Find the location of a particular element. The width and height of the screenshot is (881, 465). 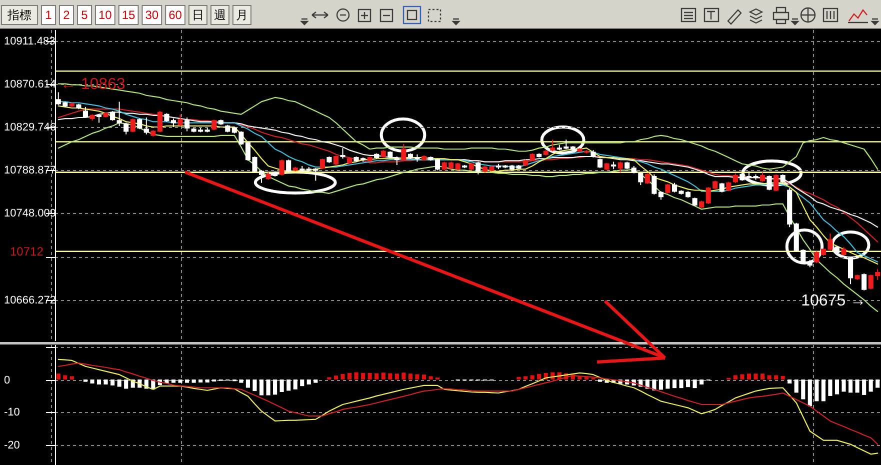

ref-line-label: 10712 is located at coordinates (27, 251).